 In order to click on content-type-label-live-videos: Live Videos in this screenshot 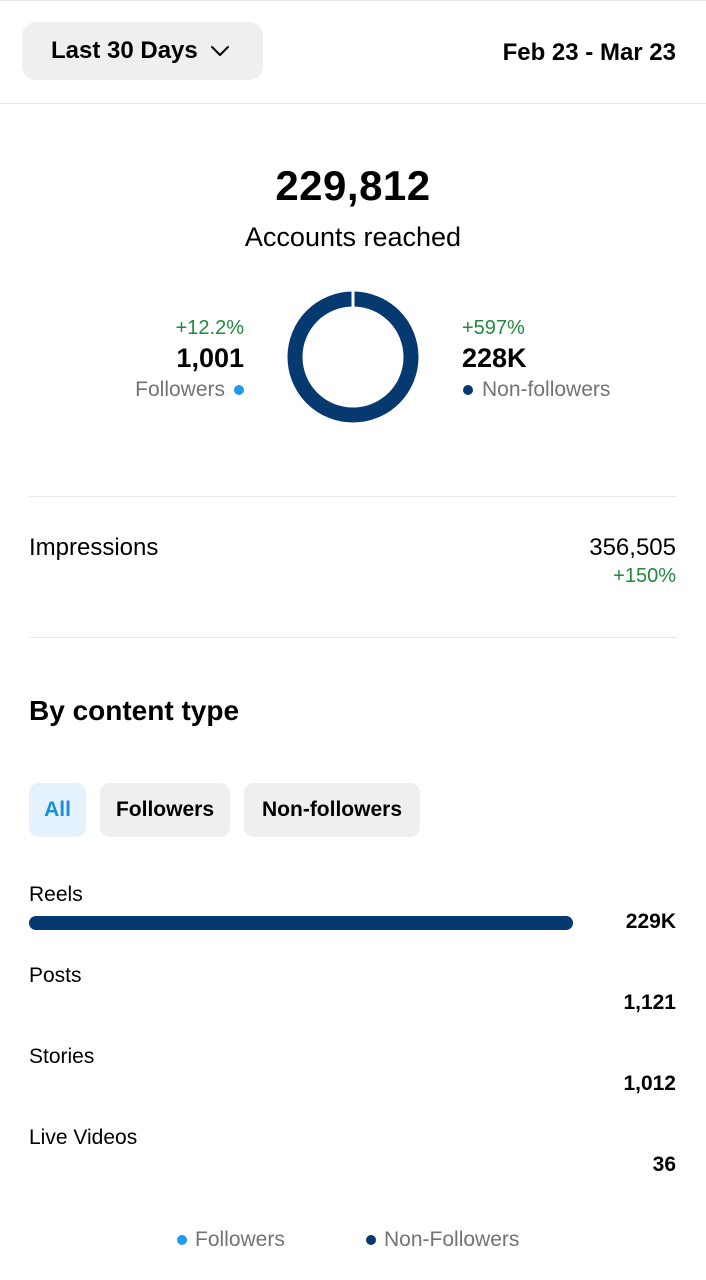, I will do `click(83, 1137)`.